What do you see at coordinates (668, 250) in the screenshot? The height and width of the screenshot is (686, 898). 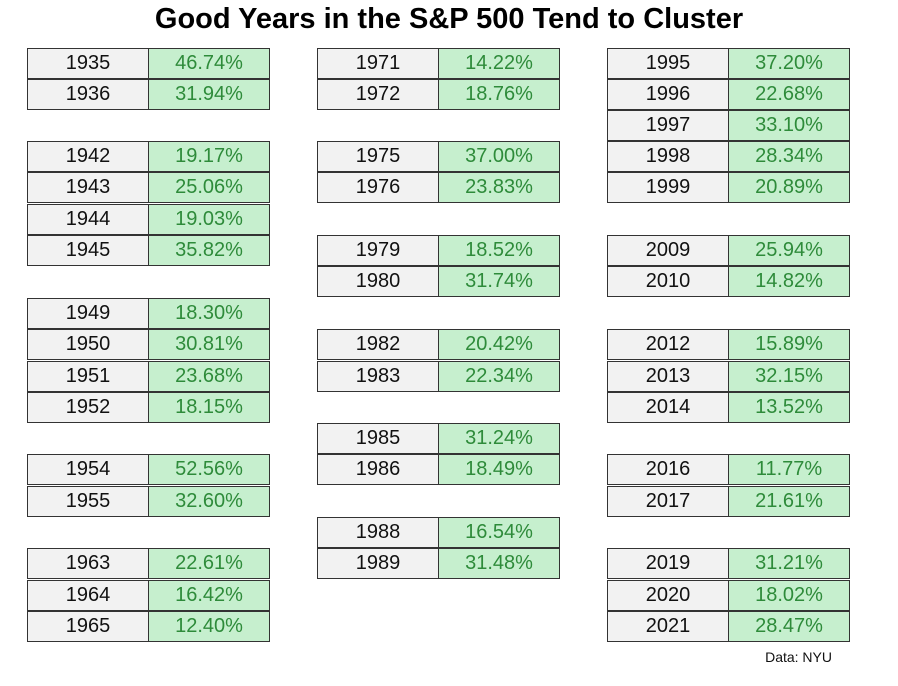 I see `year-cell: 2009` at bounding box center [668, 250].